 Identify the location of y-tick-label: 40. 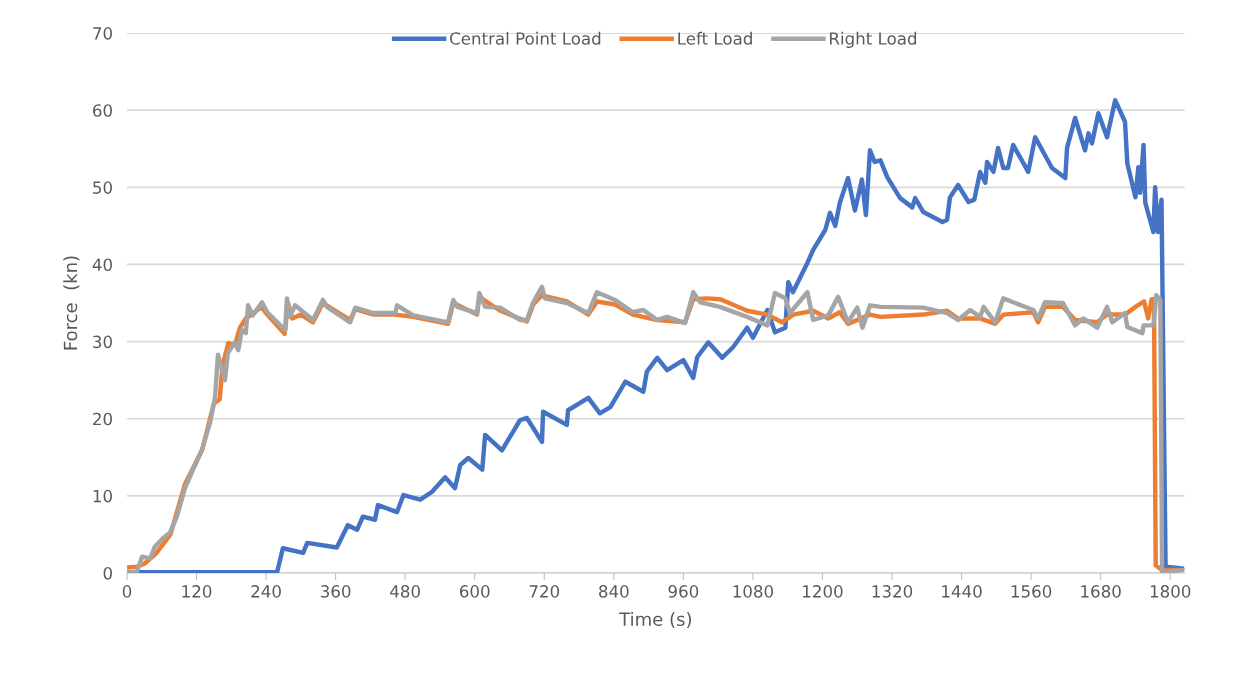
(102, 265).